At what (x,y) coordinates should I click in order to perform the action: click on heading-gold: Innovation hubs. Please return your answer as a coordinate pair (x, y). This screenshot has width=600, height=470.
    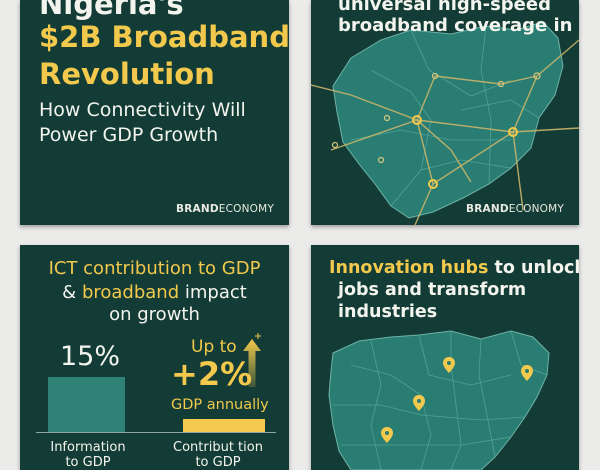
    Looking at the image, I should click on (409, 268).